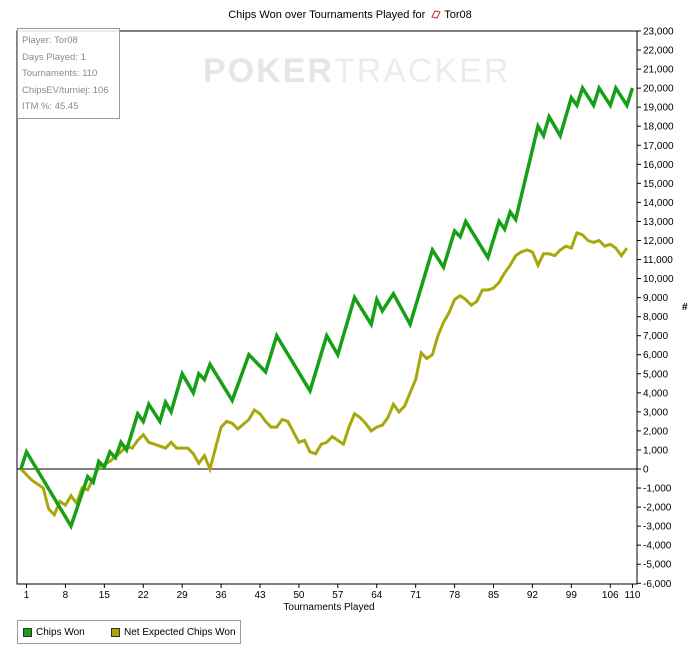  Describe the element at coordinates (658, 279) in the screenshot. I see `y-tick-label: 10,000` at that location.